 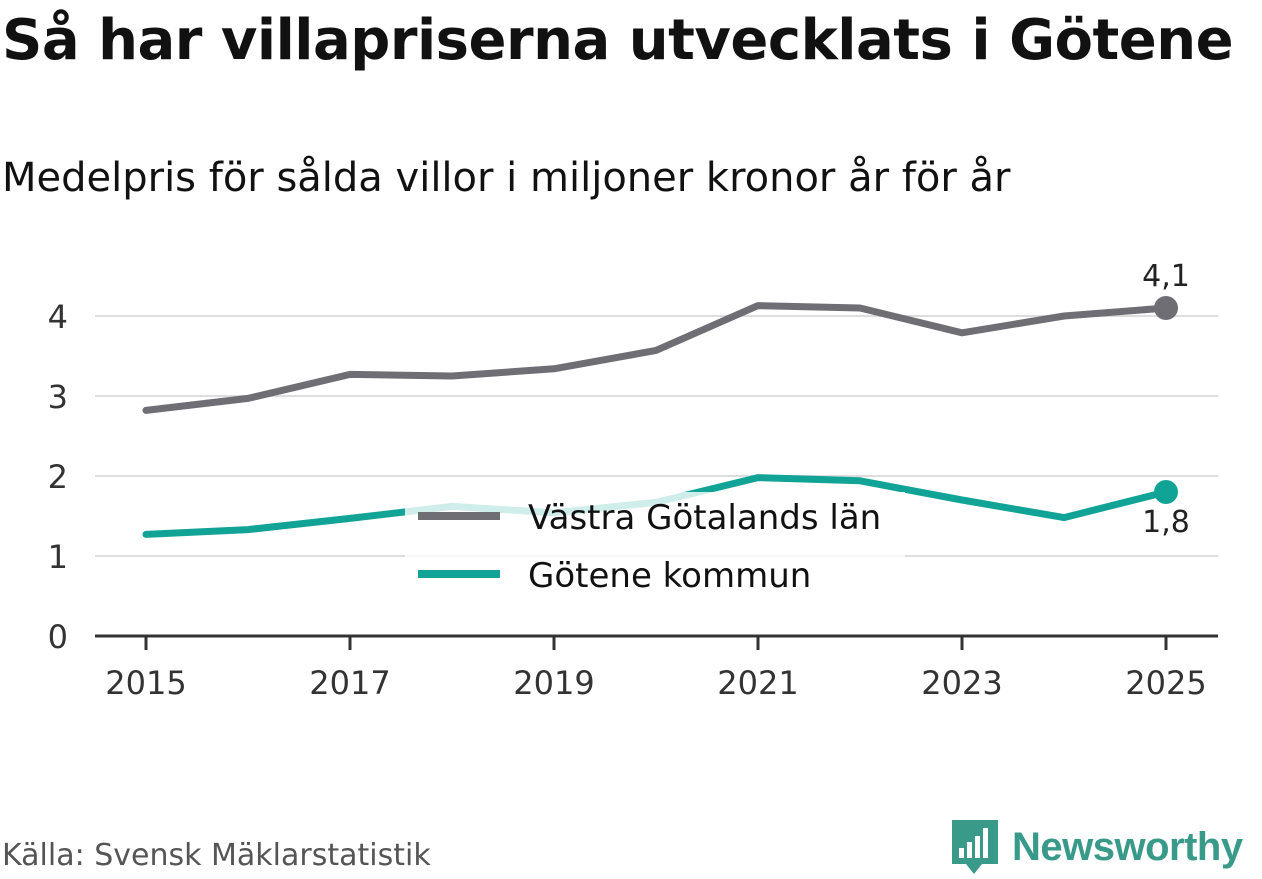 What do you see at coordinates (1166, 308) in the screenshot?
I see `end-marker-vastra-gotalands-lan` at bounding box center [1166, 308].